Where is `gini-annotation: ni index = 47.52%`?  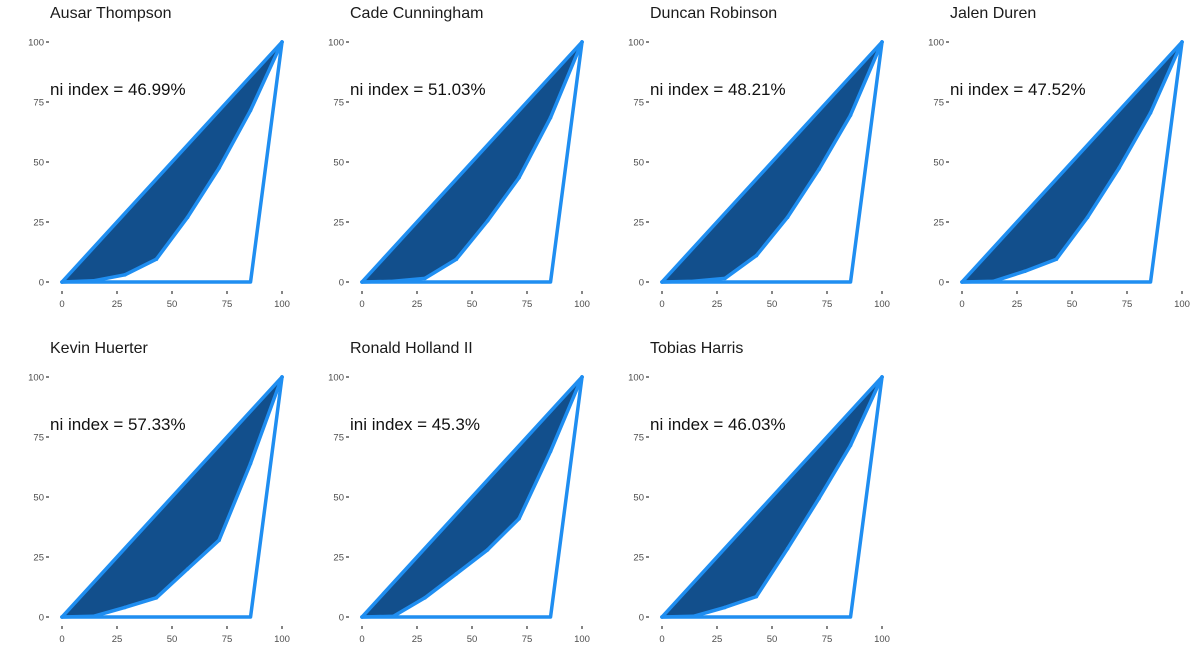 gini-annotation: ni index = 47.52% is located at coordinates (1018, 89).